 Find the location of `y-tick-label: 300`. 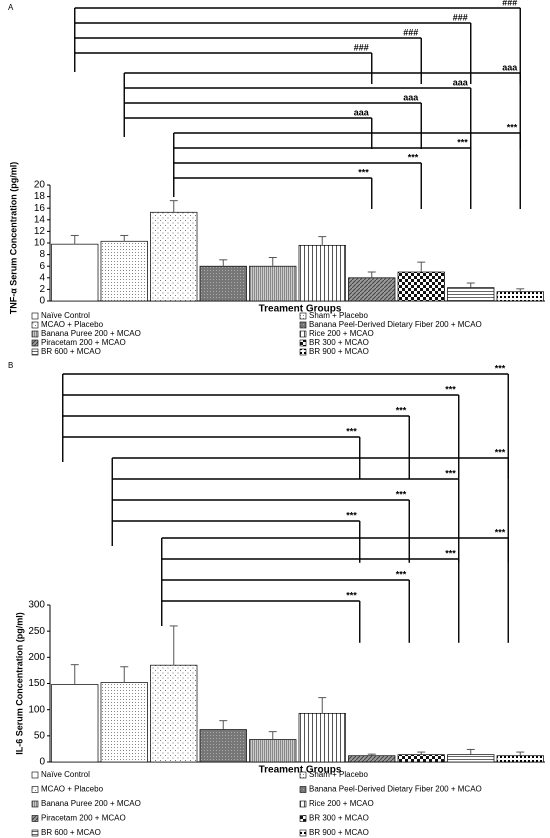

y-tick-label: 300 is located at coordinates (36, 605).